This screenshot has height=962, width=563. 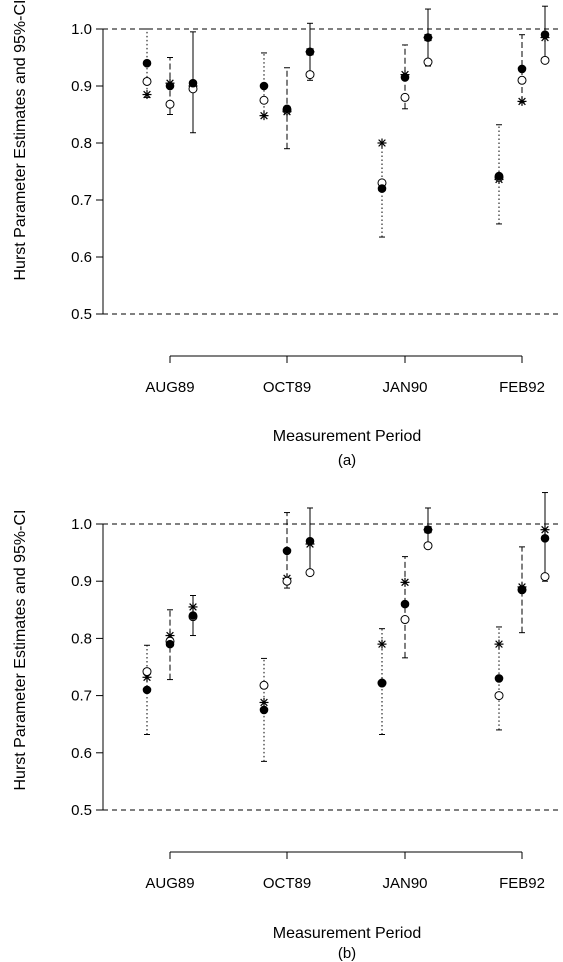 I want to click on panel-caption: (b), so click(x=347, y=953).